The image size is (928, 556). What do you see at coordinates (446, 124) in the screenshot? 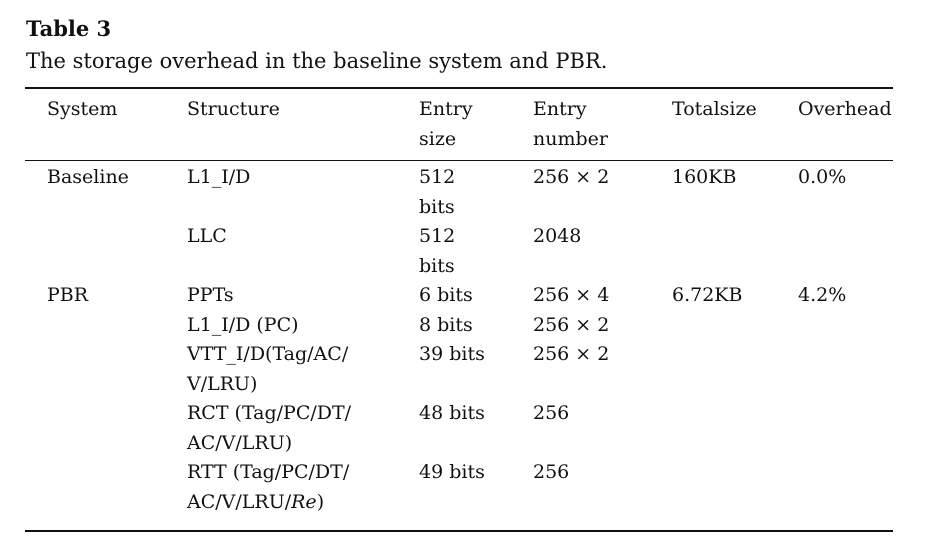
I see `header-entry-size: Entry size` at bounding box center [446, 124].